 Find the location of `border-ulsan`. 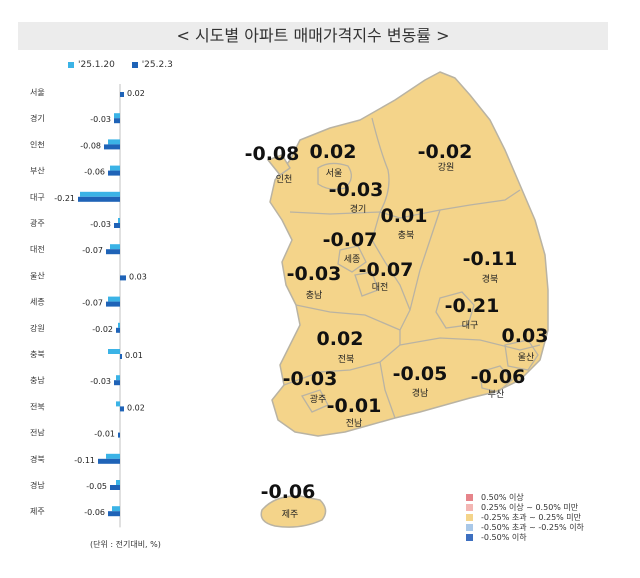

border-ulsan is located at coordinates (521, 355).